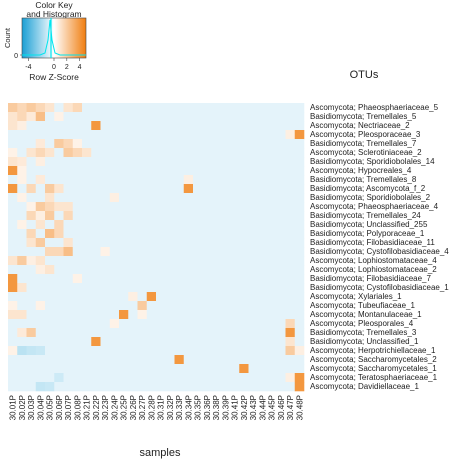  What do you see at coordinates (68, 407) in the screenshot?
I see `column-label: 30.07P` at bounding box center [68, 407].